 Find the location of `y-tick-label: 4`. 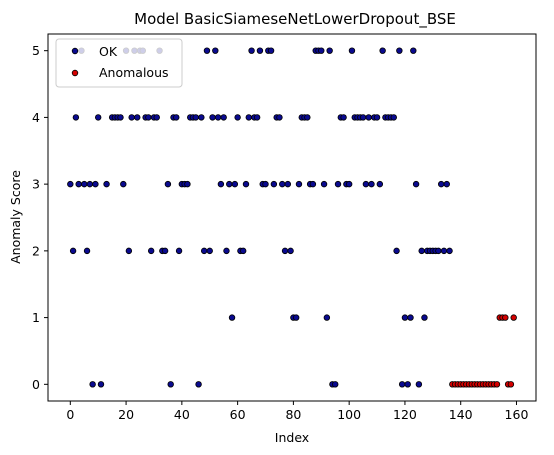

y-tick-label: 4 is located at coordinates (36, 117).